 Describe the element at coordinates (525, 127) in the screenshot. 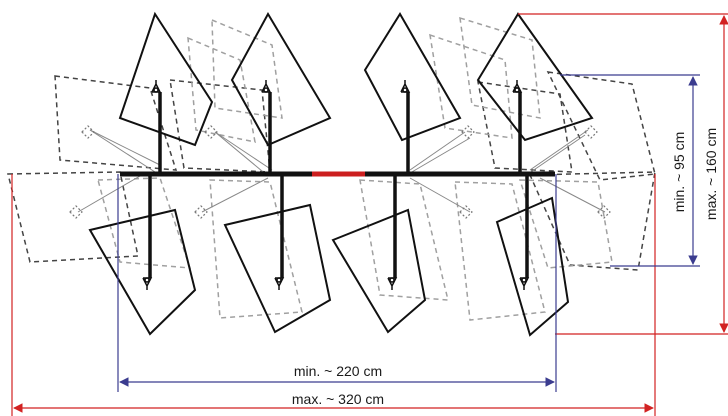

I see `swept-outline-mid-right` at that location.